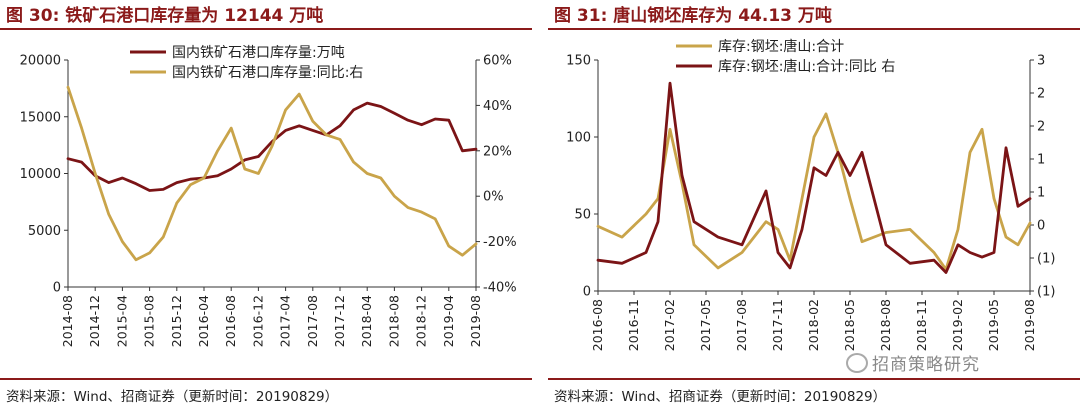 This screenshot has width=1080, height=412. Describe the element at coordinates (633, 325) in the screenshot. I see `x-tick-label: 2016-11` at that location.